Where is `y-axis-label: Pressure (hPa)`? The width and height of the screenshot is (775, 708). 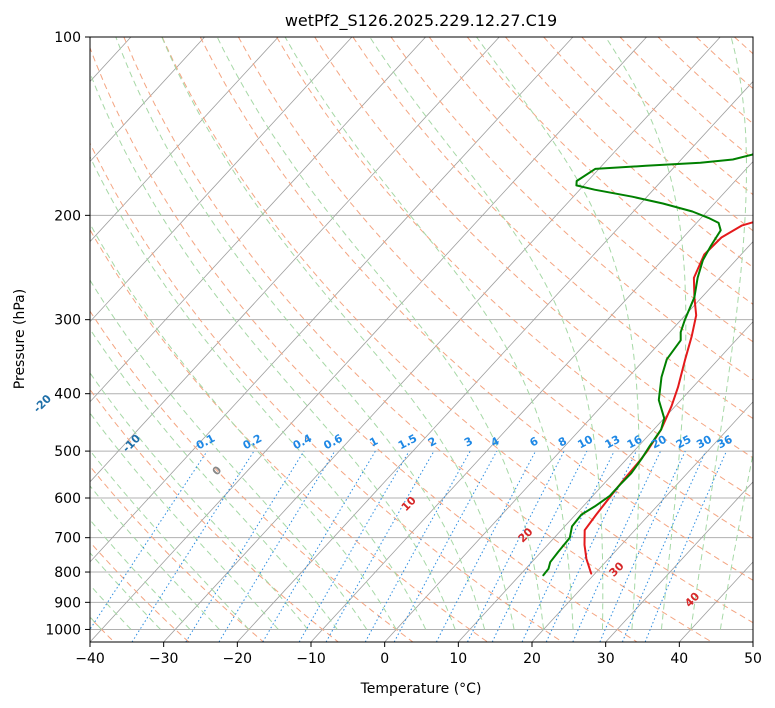 y-axis-label: Pressure (hPa) is located at coordinates (20, 339).